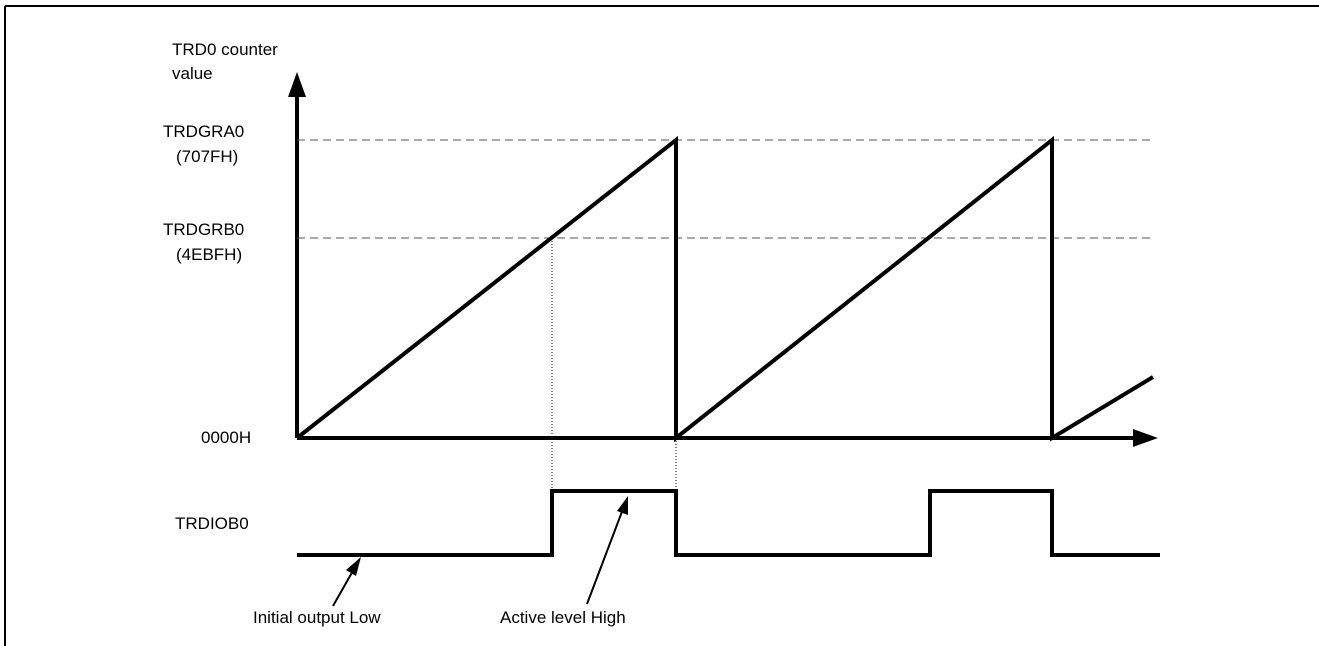 This screenshot has height=646, width=1319. Describe the element at coordinates (563, 617) in the screenshot. I see `active-level-annotation: Active level High` at that location.